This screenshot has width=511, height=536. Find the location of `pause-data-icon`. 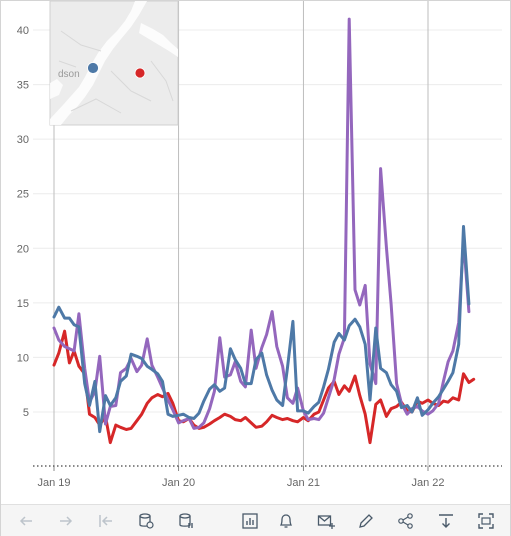

pause-data-icon is located at coordinates (186, 520).